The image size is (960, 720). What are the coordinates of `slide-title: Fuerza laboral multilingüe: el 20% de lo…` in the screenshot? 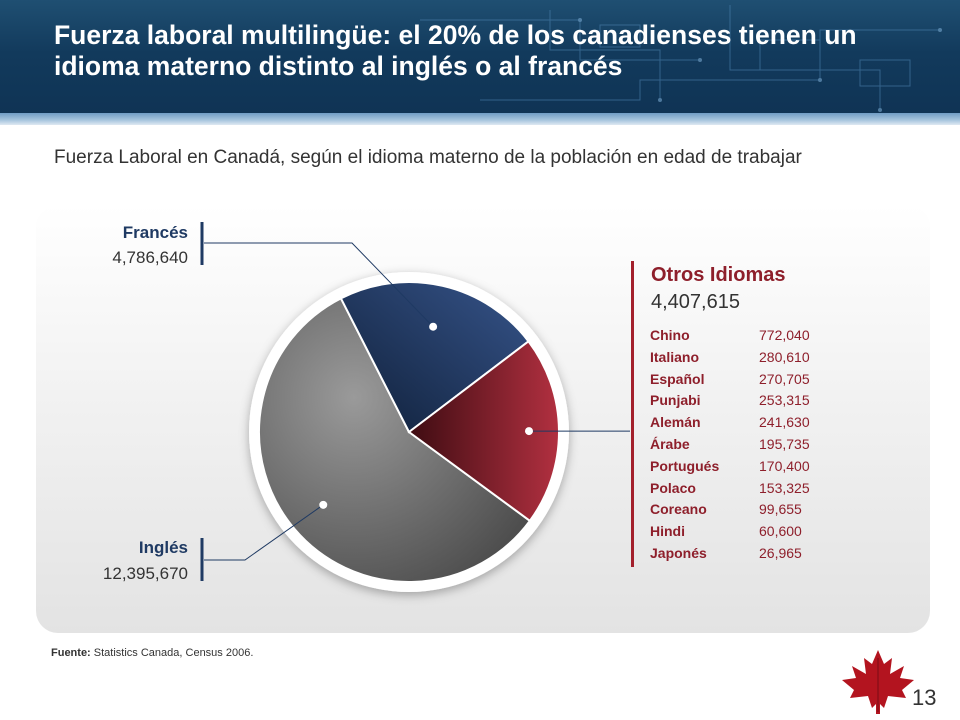 It's located at (455, 50).